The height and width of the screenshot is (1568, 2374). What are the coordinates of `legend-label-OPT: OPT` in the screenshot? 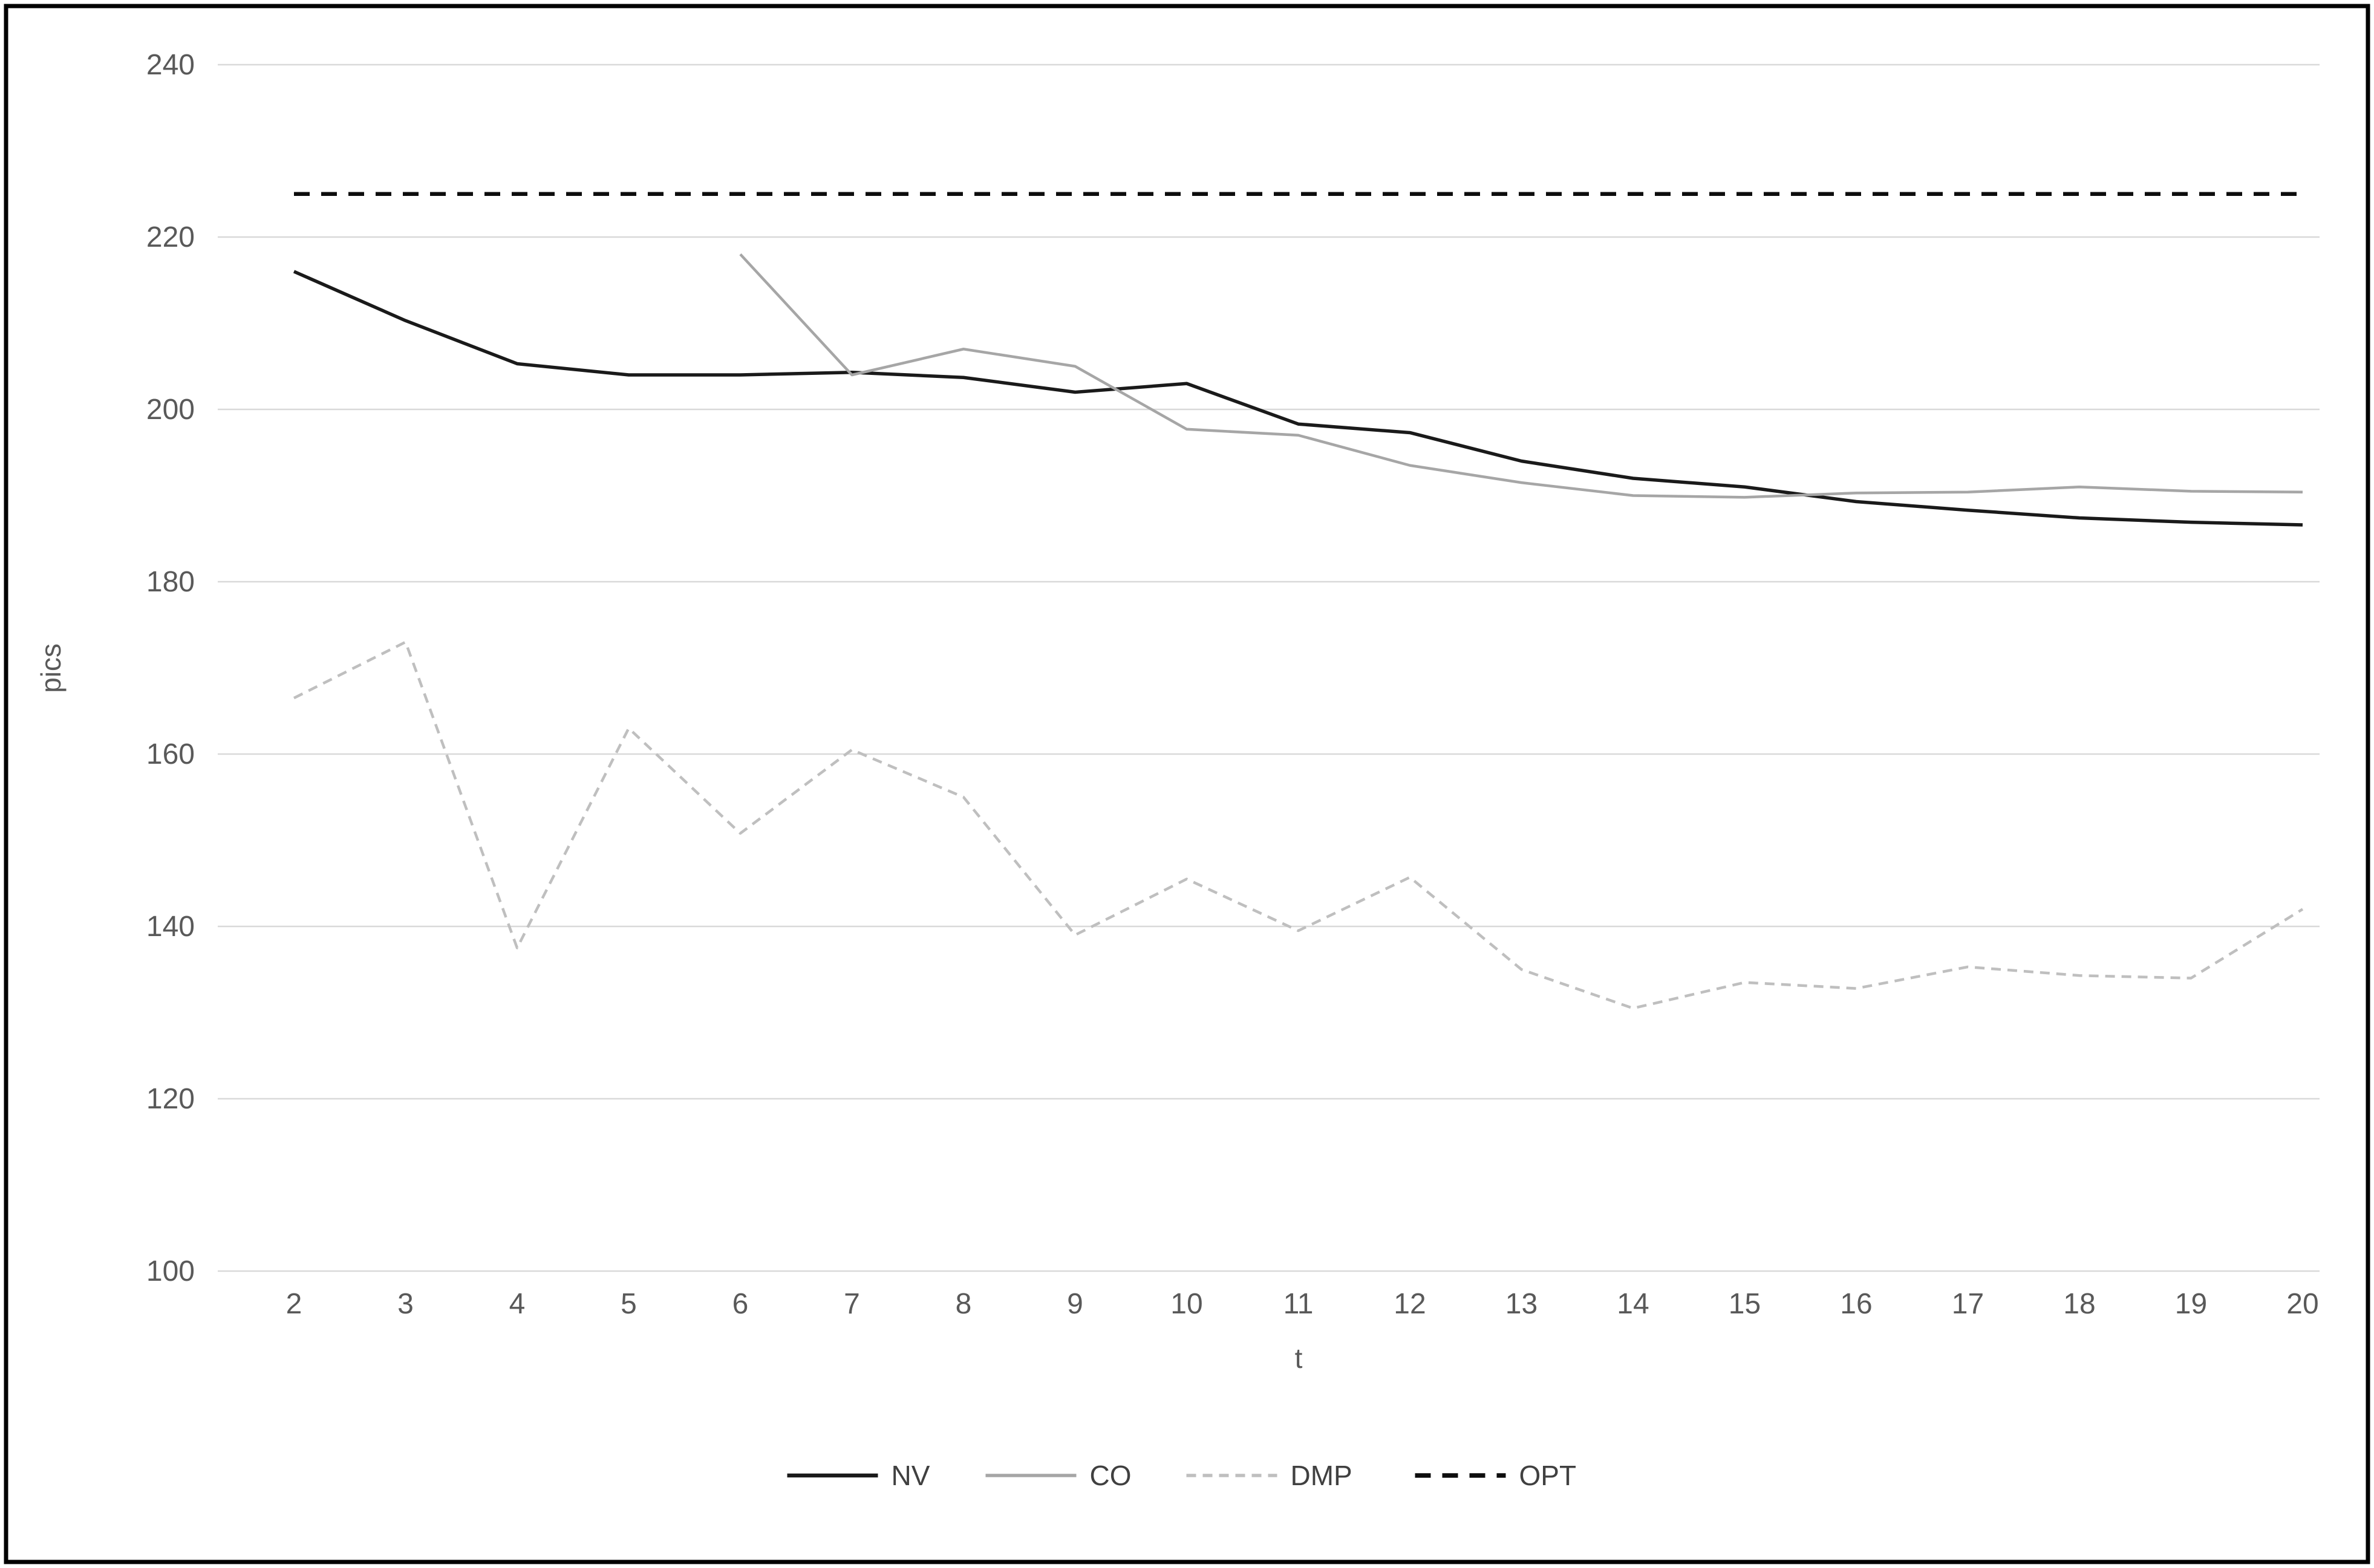 It's located at (1548, 1475).